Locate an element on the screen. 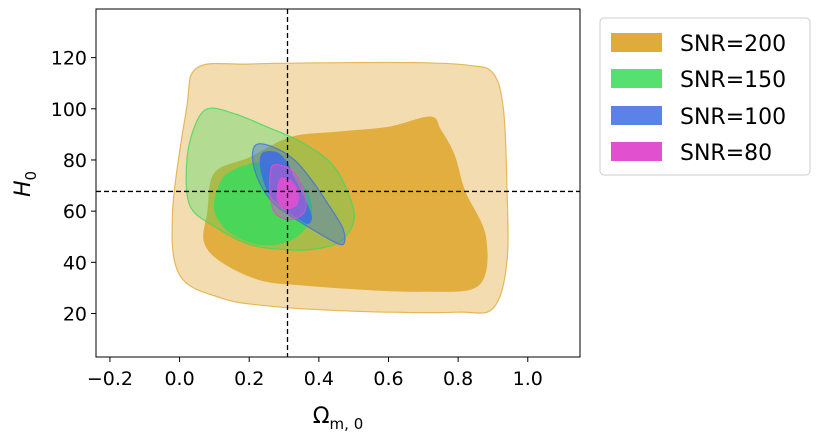 The width and height of the screenshot is (820, 439). y-axis-ticks: 20 40 60 80 100 120 is located at coordinates (73, 187).